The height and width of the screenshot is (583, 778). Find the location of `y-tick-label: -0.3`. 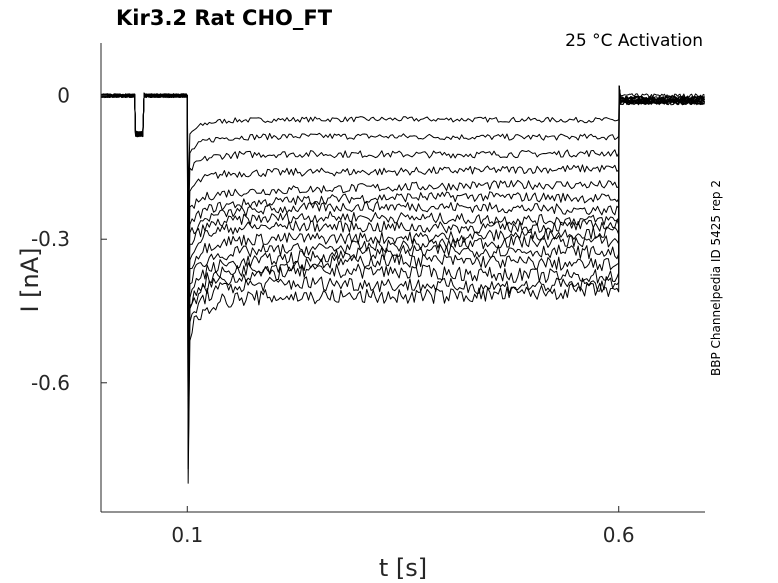

y-tick-label: -0.3 is located at coordinates (50, 239).